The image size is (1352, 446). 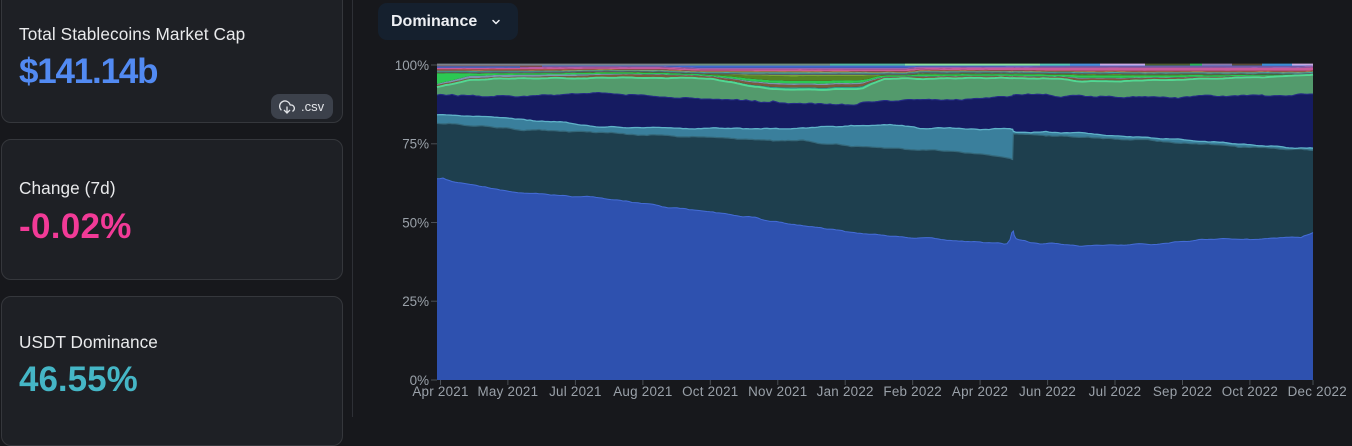 I want to click on svg-text: Feb 2022, so click(x=912, y=391).